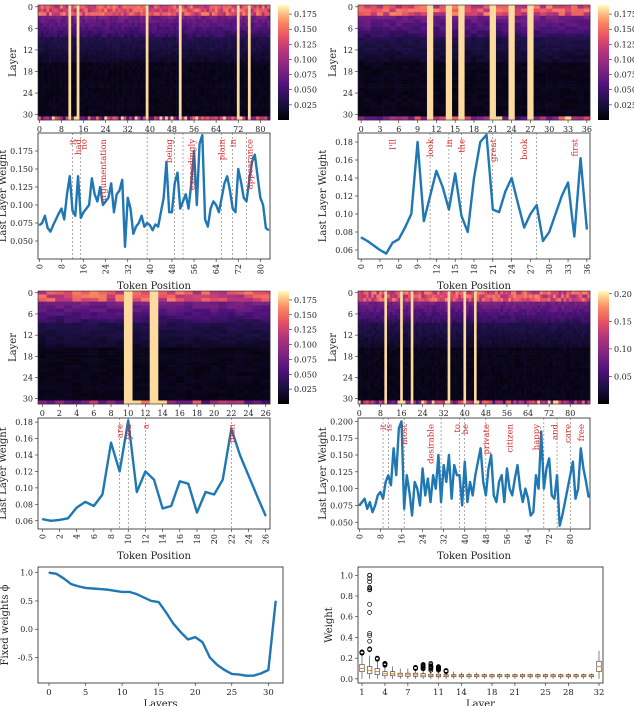  I want to click on y-tick-label: 0.12, so click(344, 196).